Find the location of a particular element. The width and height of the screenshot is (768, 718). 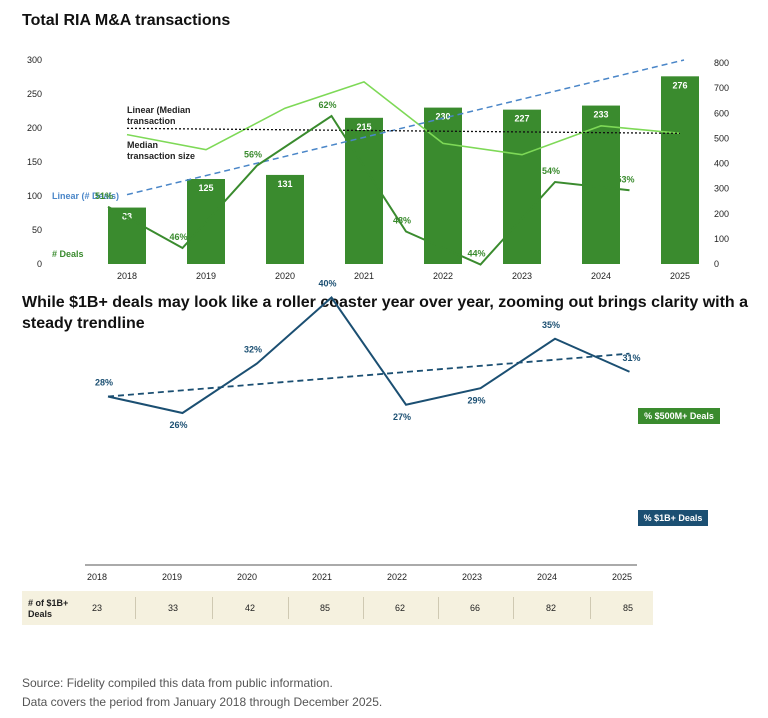

left-axis-tick: 200 is located at coordinates (34, 128).